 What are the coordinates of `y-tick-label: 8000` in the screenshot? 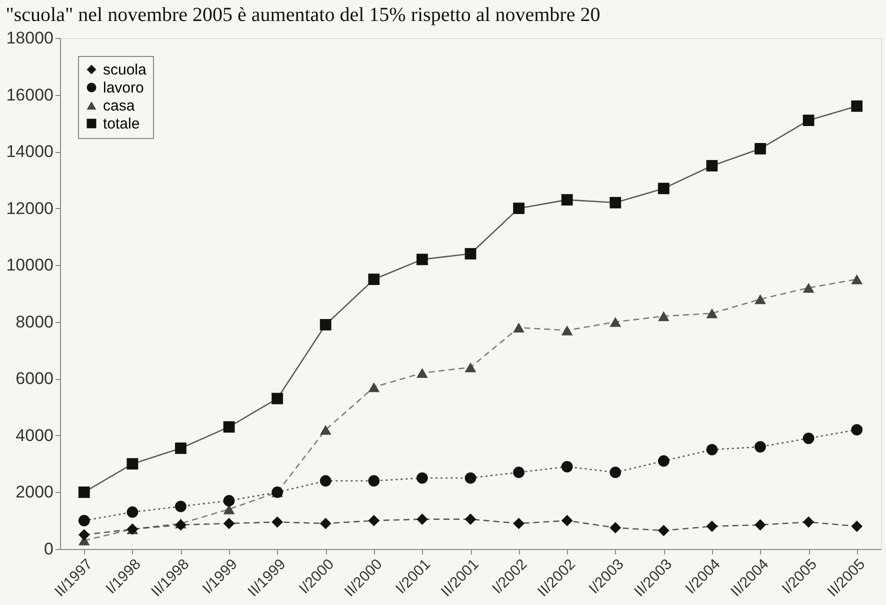 It's located at (35, 322).